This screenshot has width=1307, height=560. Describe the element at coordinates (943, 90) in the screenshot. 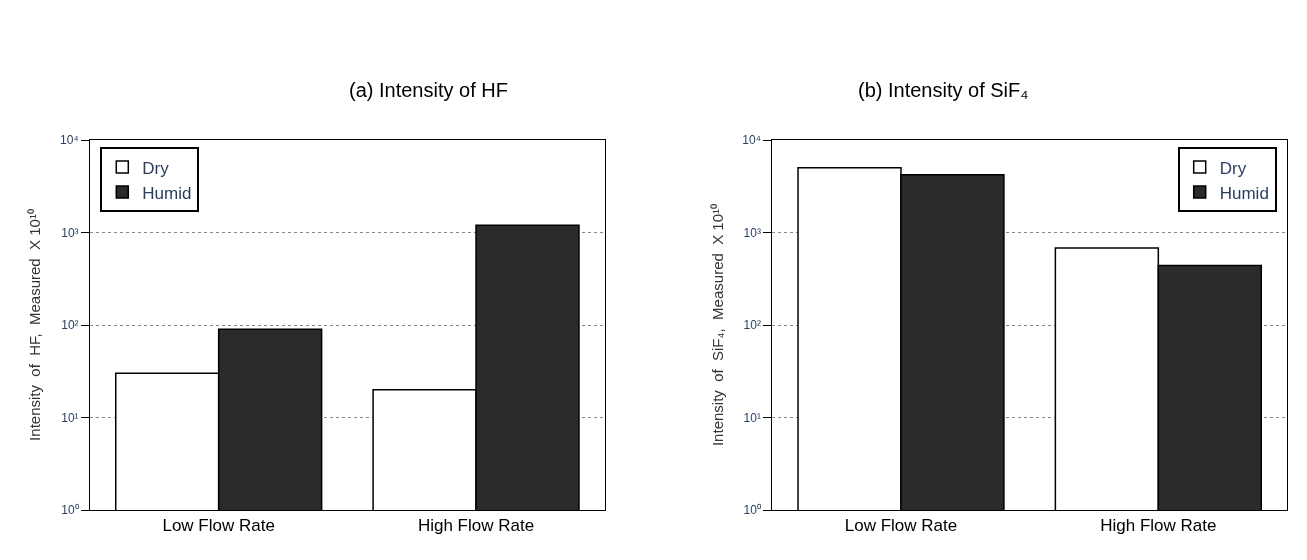

I see `chart-title: (b) Intensity of SiF₄` at that location.